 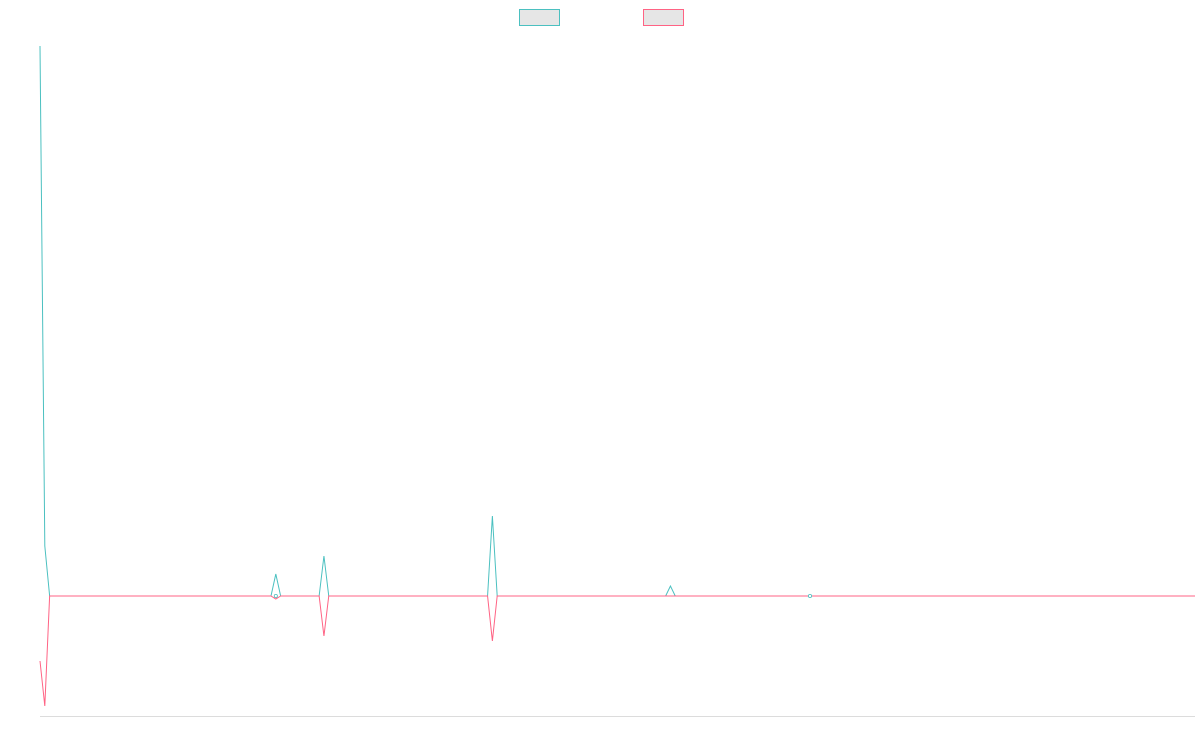 I want to click on legend, so click(x=601, y=17).